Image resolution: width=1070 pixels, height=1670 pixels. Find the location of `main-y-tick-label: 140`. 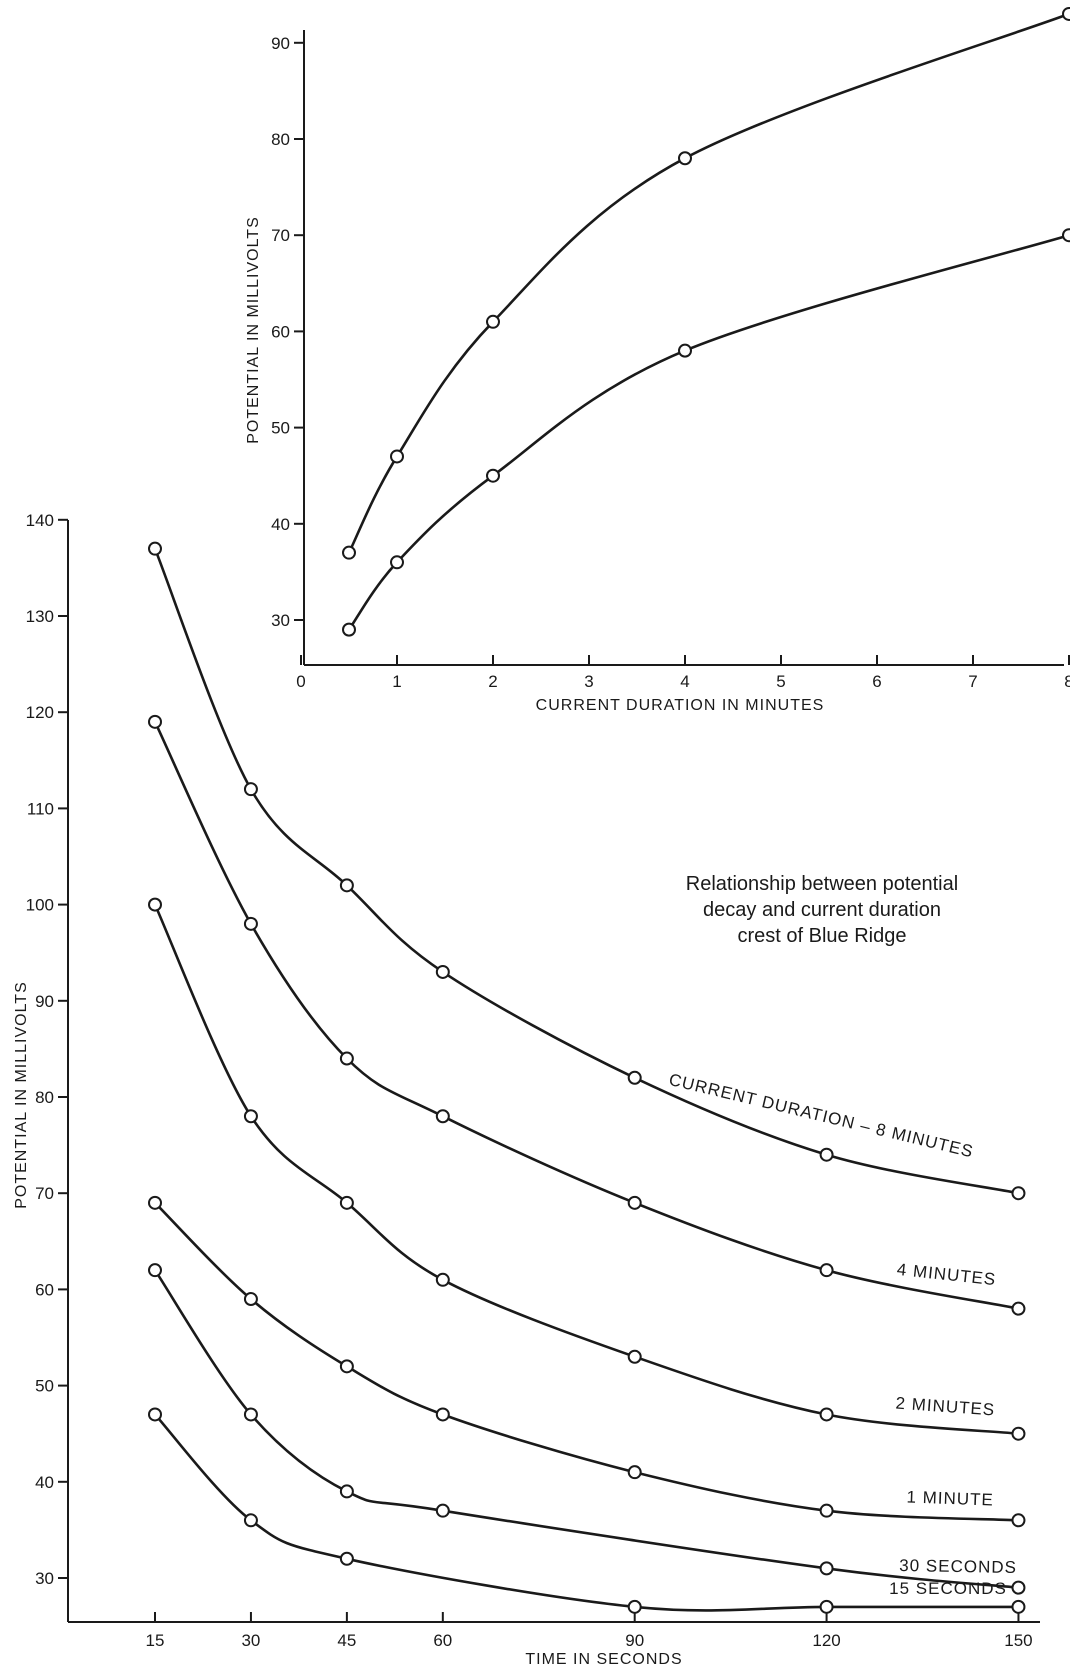

main-y-tick-label: 140 is located at coordinates (40, 520).